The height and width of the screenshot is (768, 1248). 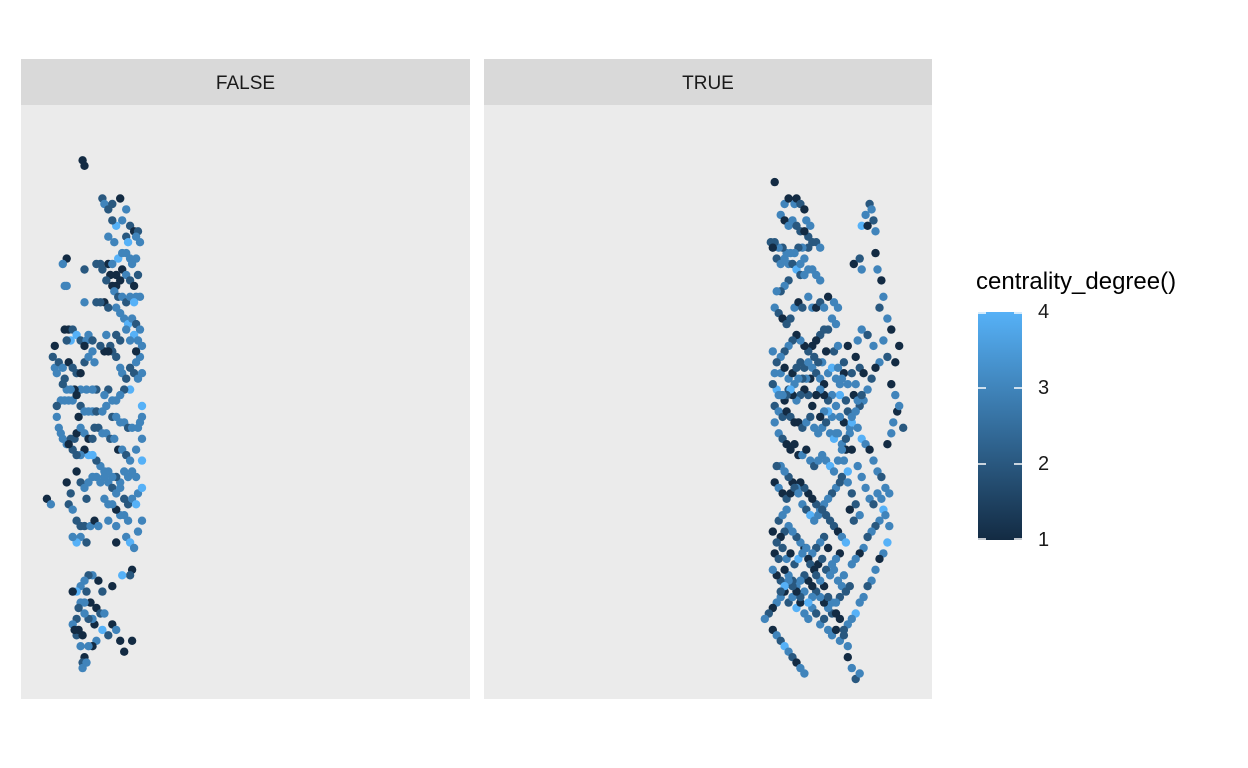 What do you see at coordinates (834, 430) in the screenshot?
I see `scatter-plot-true` at bounding box center [834, 430].